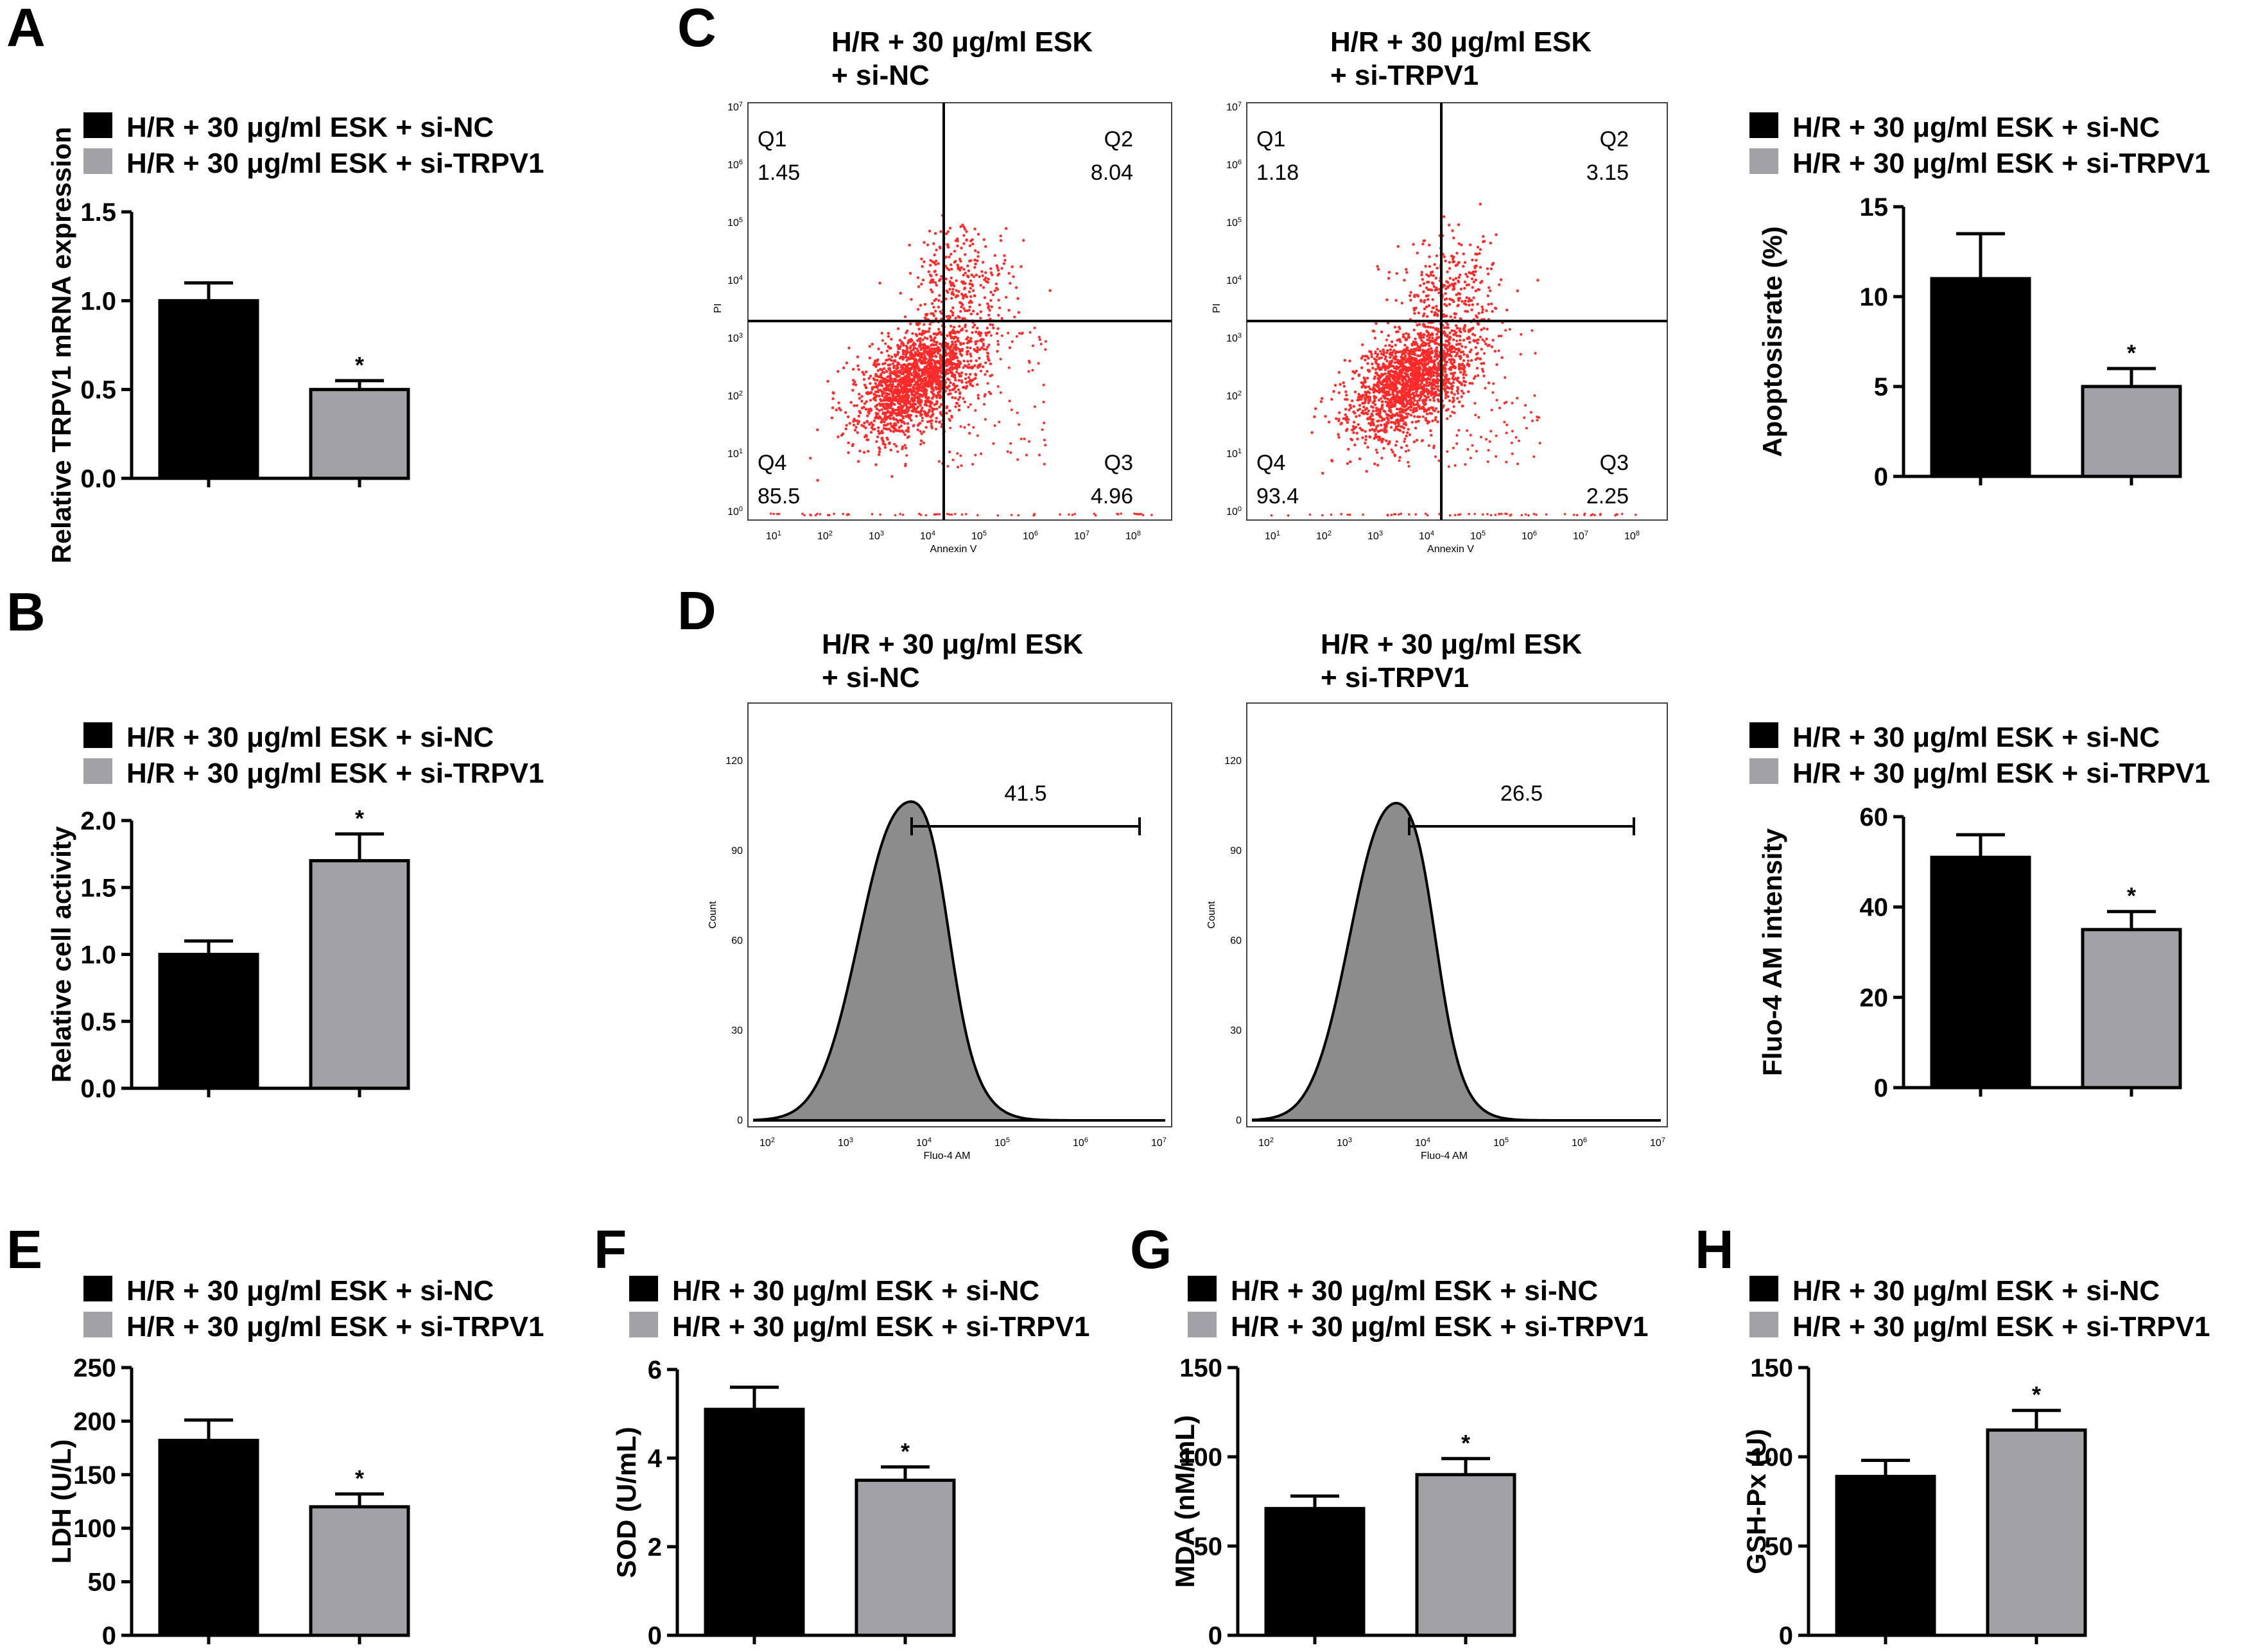 This screenshot has width=2247, height=1652. I want to click on plot-title-line2: + si-TRPV1, so click(1404, 76).